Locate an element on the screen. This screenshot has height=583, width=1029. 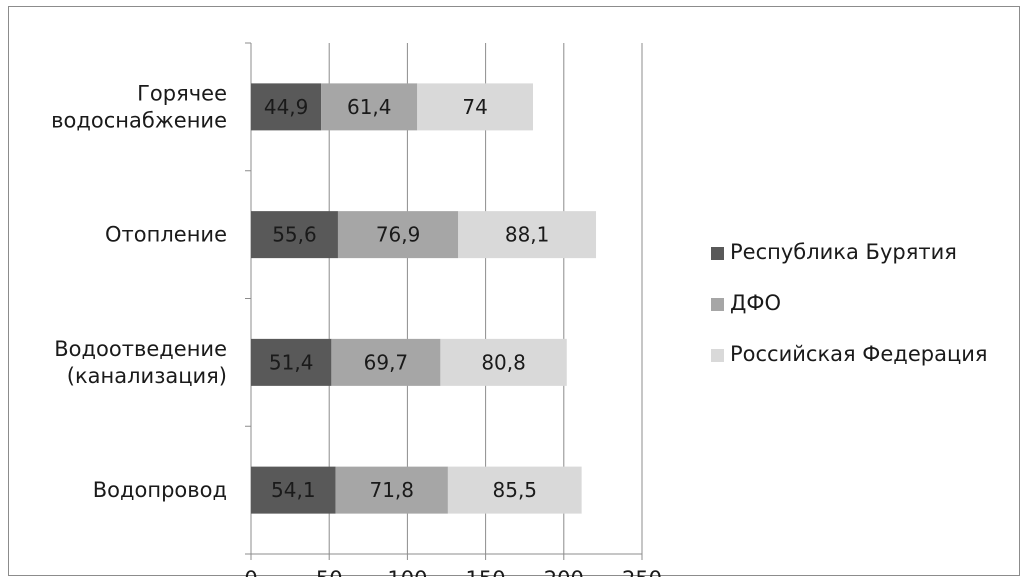
data-label: 55,6 is located at coordinates (294, 235).